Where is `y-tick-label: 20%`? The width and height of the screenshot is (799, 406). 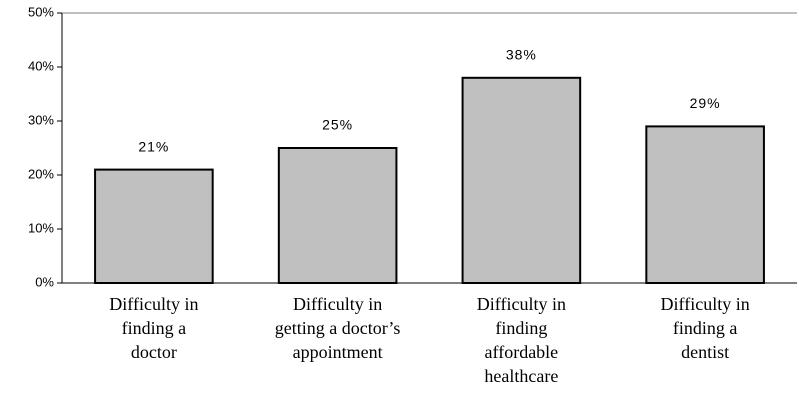
y-tick-label: 20% is located at coordinates (41, 173).